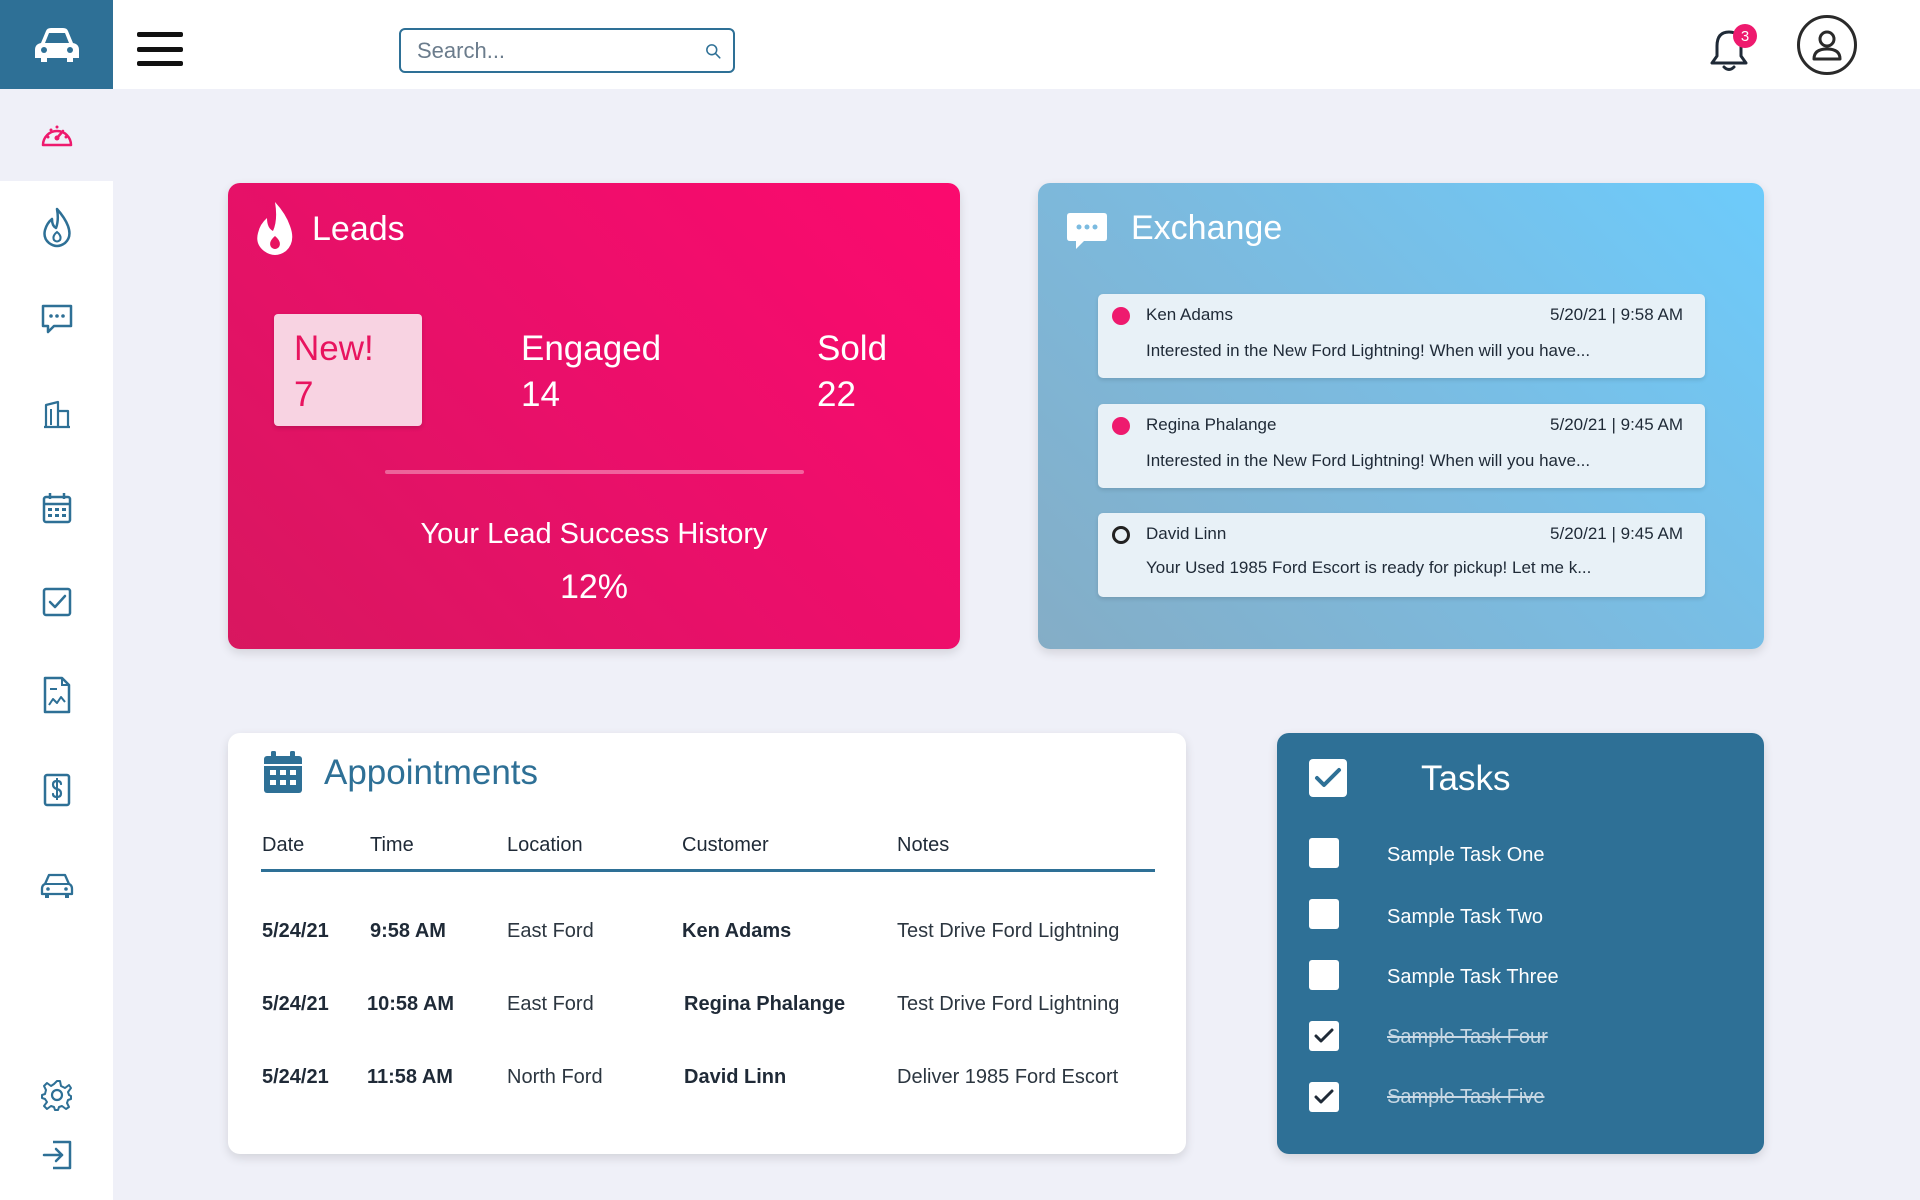  I want to click on sidebar-item-reports, so click(56, 695).